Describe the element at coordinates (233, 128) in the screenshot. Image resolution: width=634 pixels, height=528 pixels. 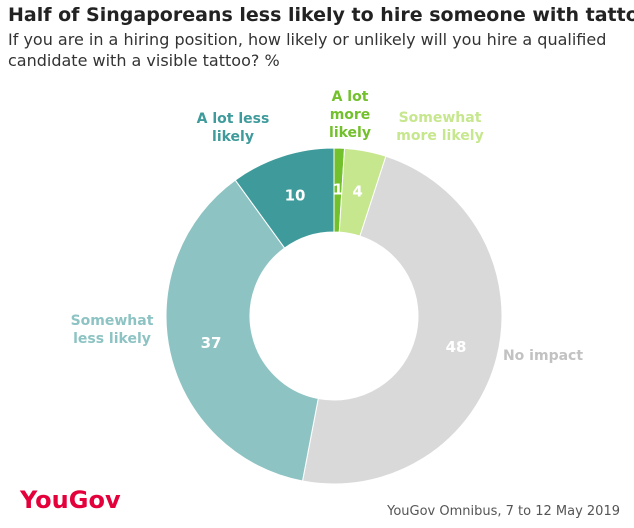
I see `category-label: A lot less likely` at that location.